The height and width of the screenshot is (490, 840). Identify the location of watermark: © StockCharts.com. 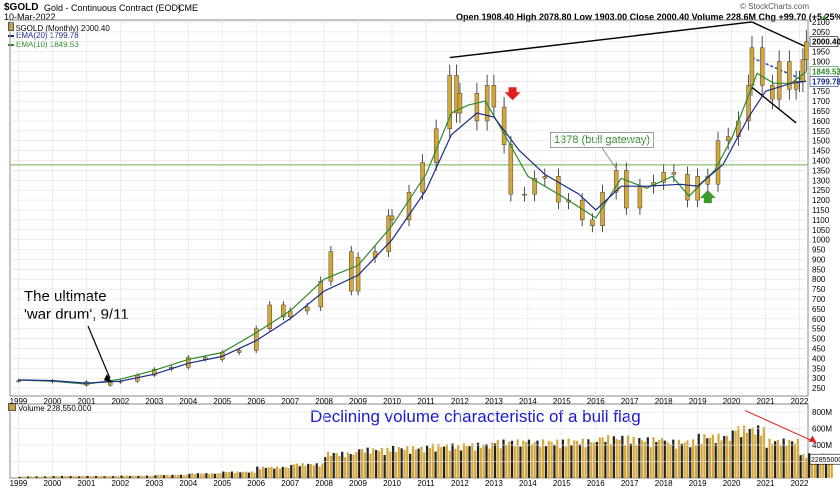
(775, 6).